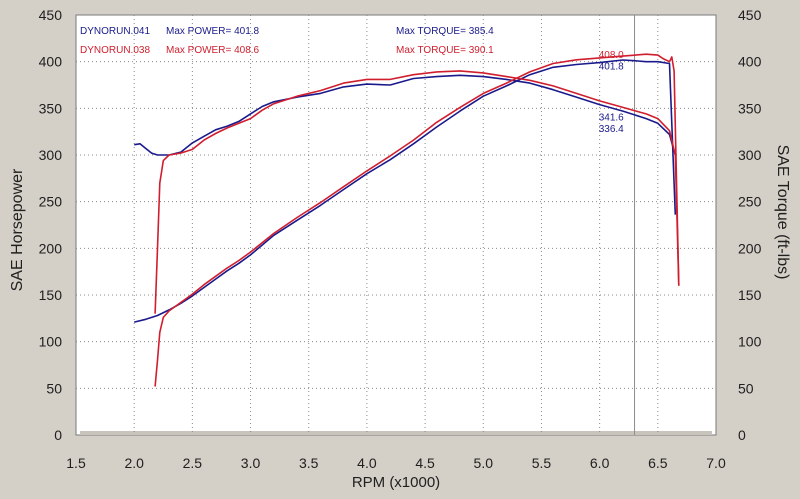 Image resolution: width=800 pixels, height=499 pixels. I want to click on value-annotation: 336.4, so click(611, 129).